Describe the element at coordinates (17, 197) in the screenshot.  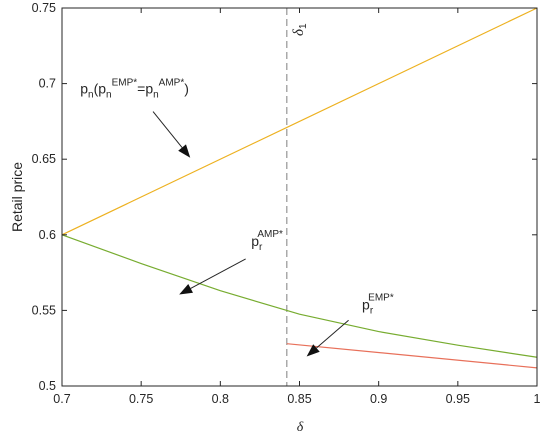
I see `y-axis-label: Retail price` at that location.